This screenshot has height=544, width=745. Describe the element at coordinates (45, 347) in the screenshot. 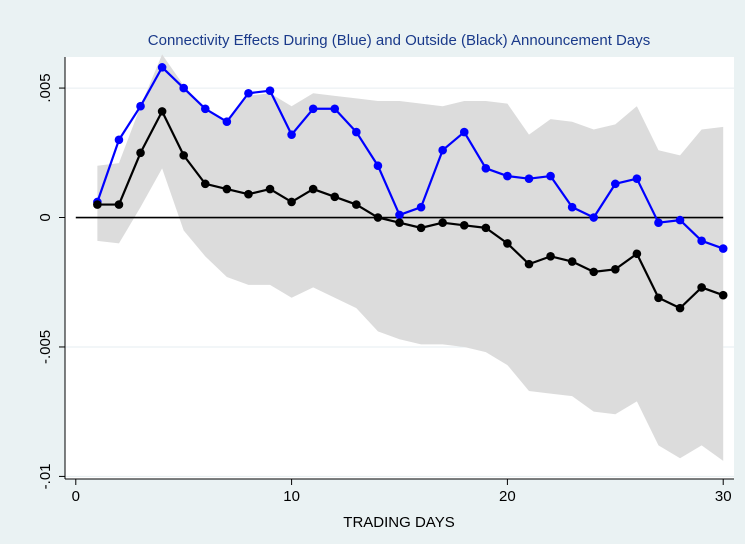

I see `y-tick-label: -.005` at that location.